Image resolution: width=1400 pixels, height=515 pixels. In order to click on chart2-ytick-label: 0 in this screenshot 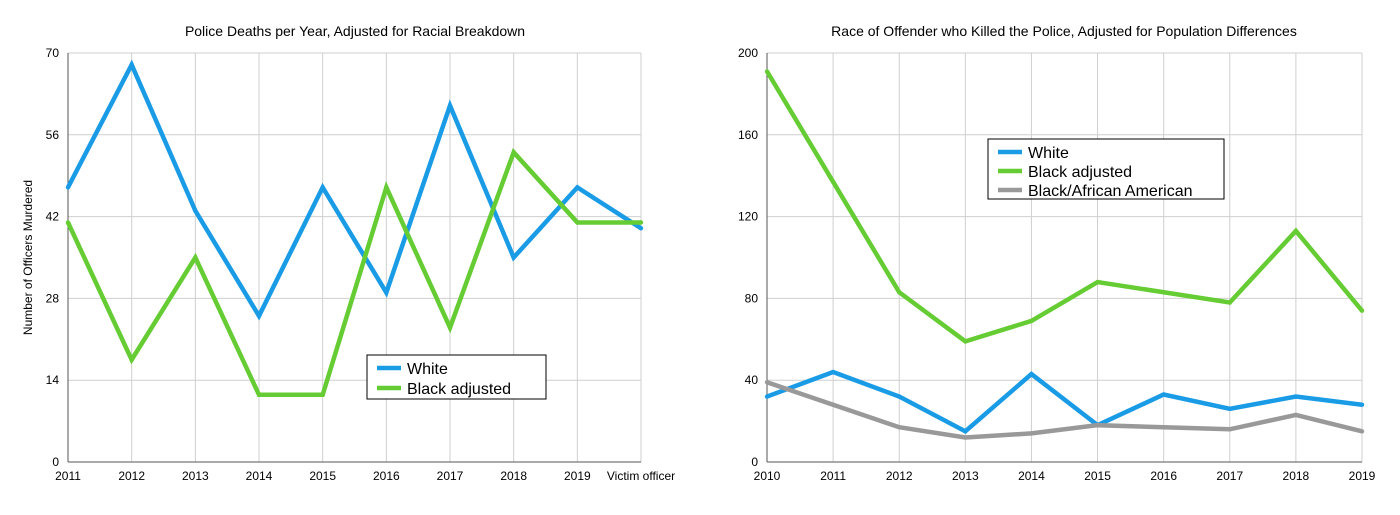, I will do `click(754, 462)`.